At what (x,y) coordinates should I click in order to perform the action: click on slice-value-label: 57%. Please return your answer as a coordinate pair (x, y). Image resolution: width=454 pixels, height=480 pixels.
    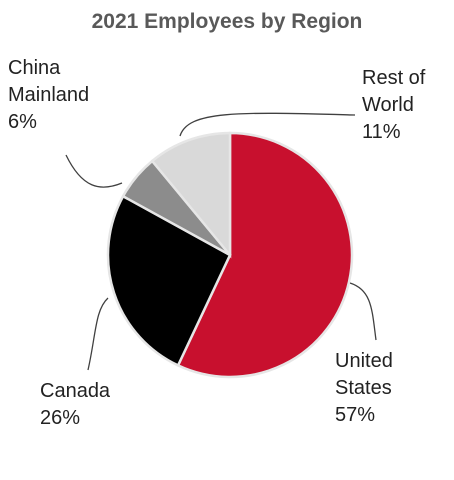
    Looking at the image, I should click on (355, 415).